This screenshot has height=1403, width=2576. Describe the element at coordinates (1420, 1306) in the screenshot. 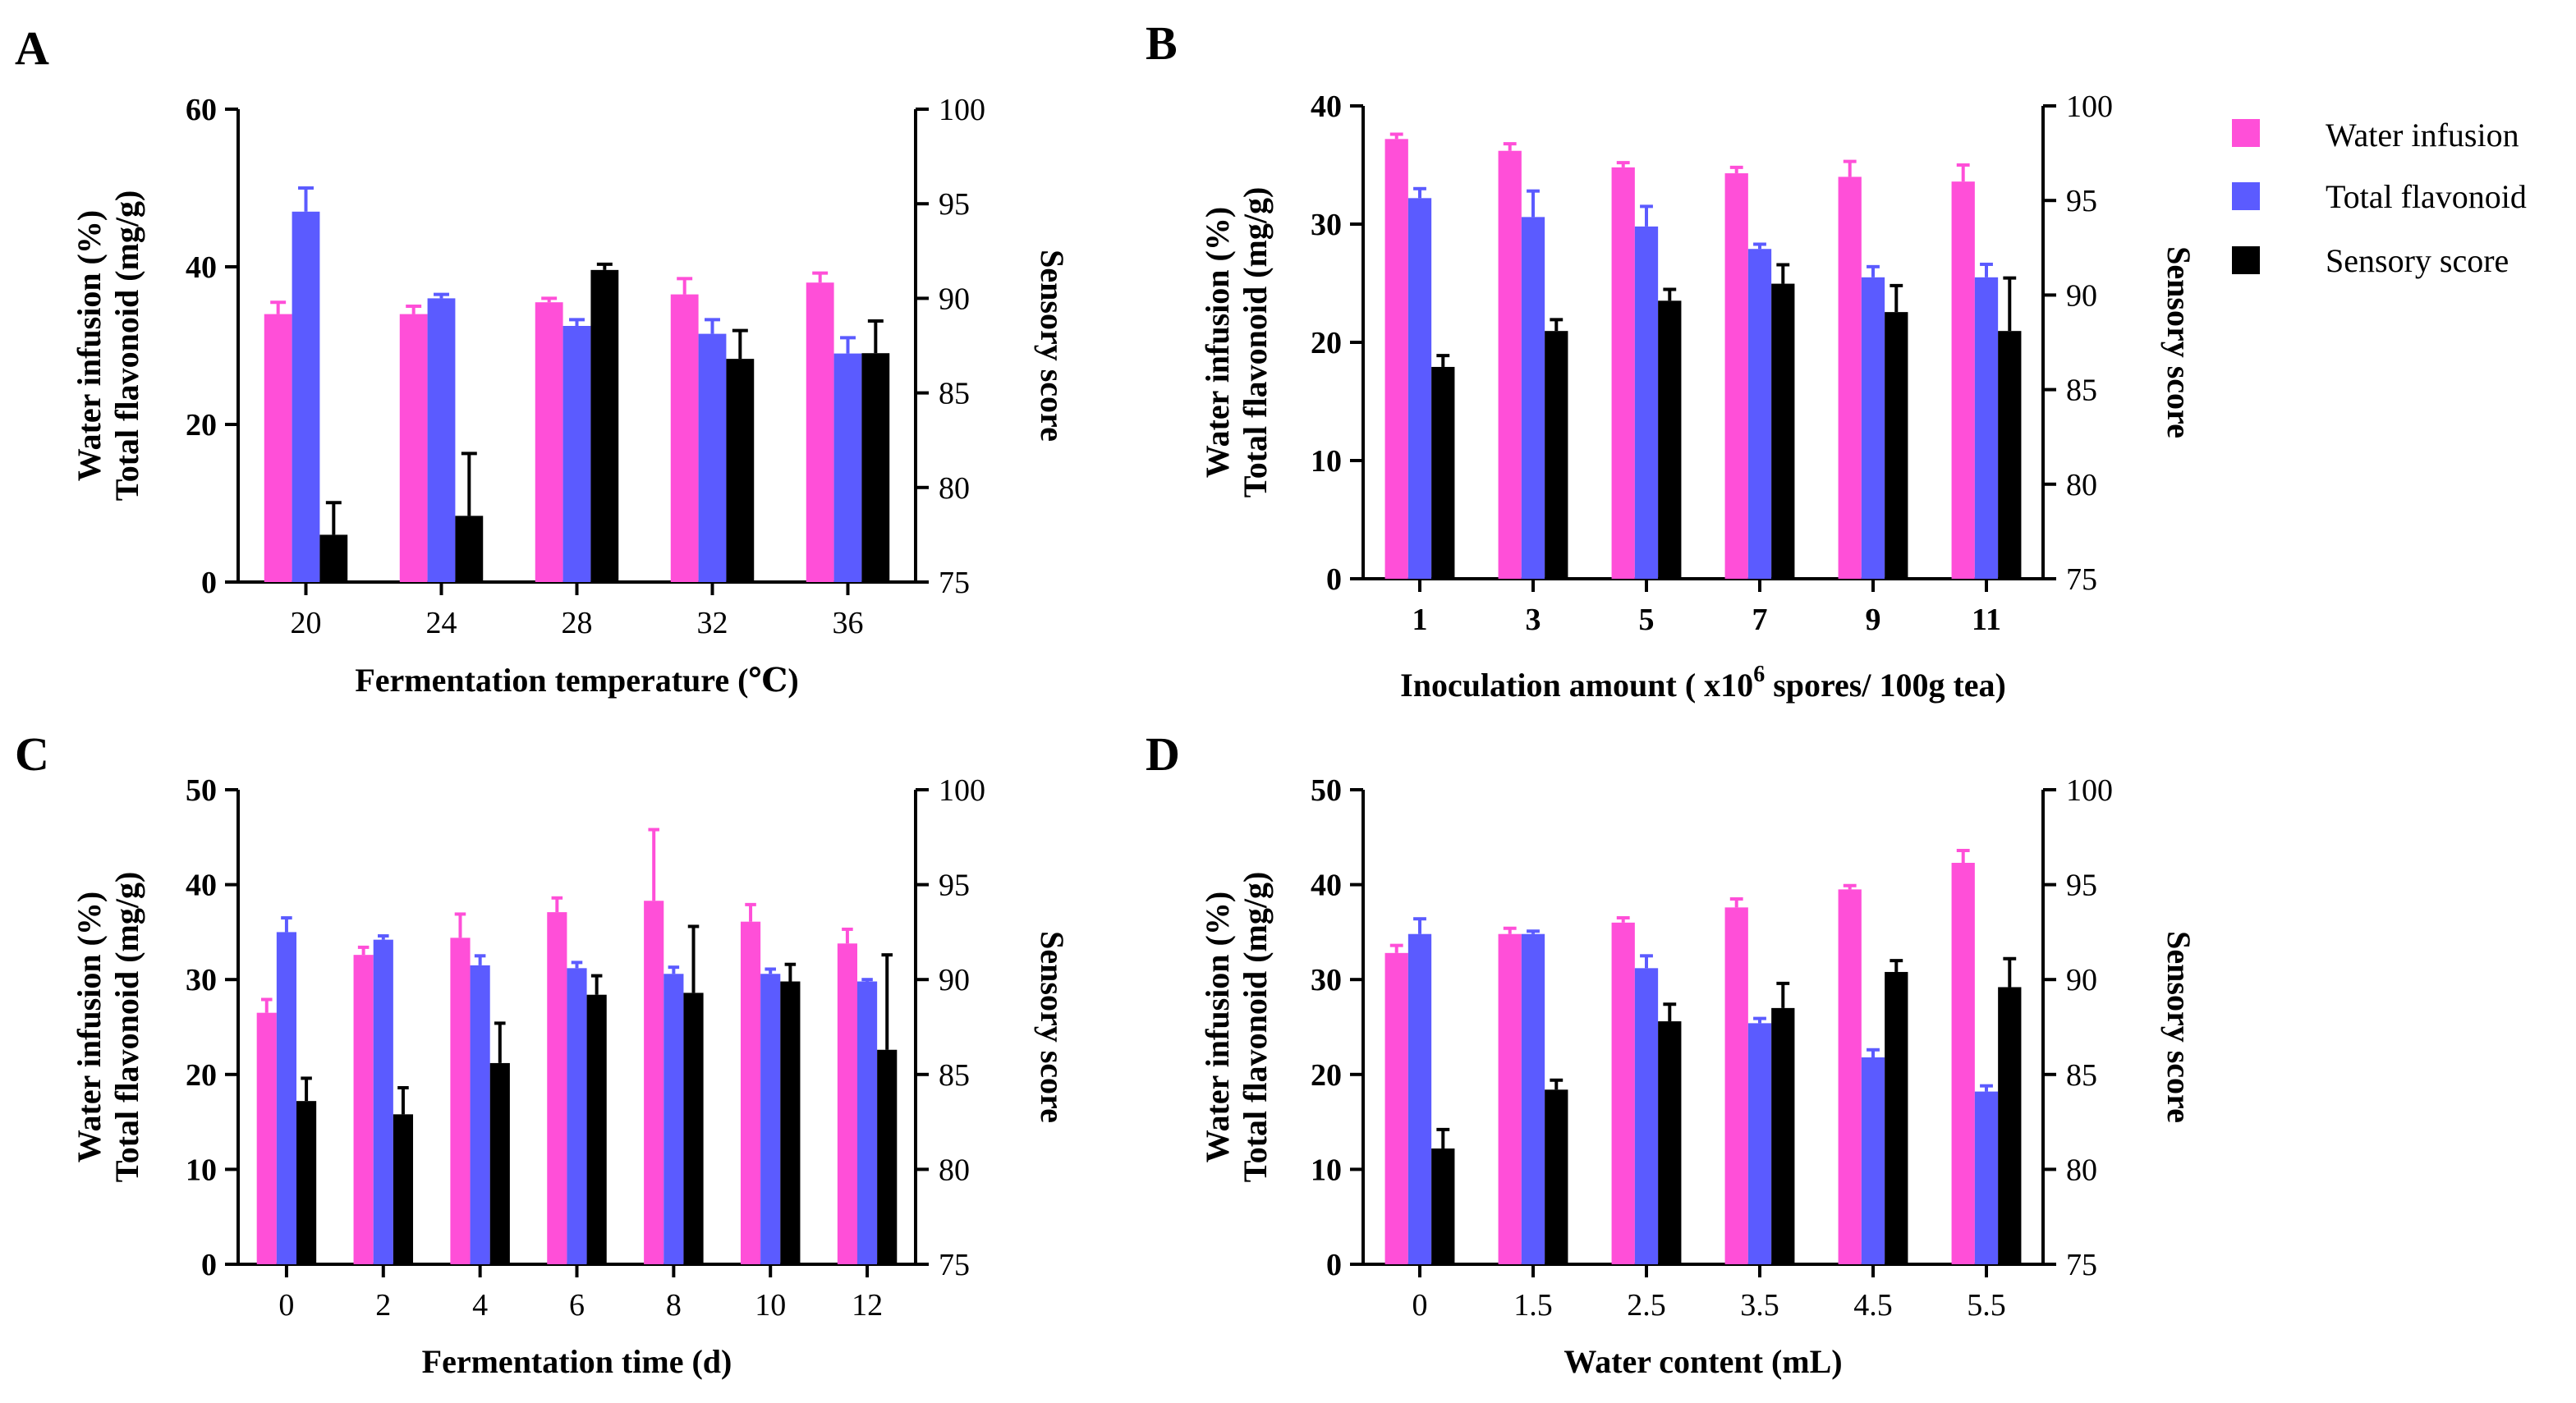

I see `x-tick-label: 0` at that location.